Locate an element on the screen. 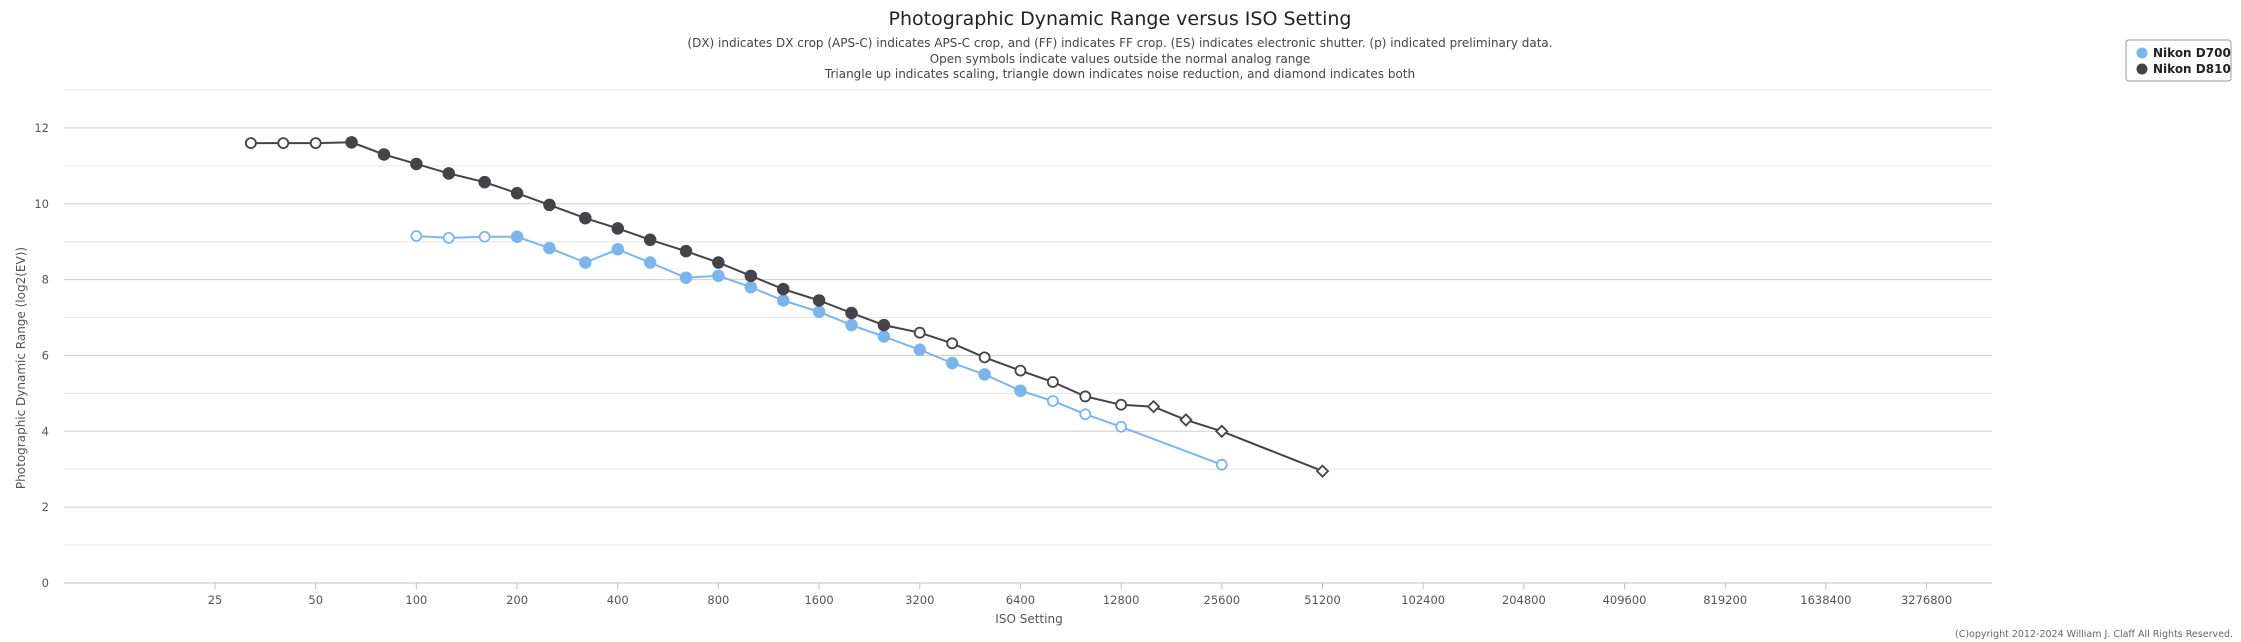 This screenshot has height=642, width=2241. y-tick-label: 12 is located at coordinates (41, 128).